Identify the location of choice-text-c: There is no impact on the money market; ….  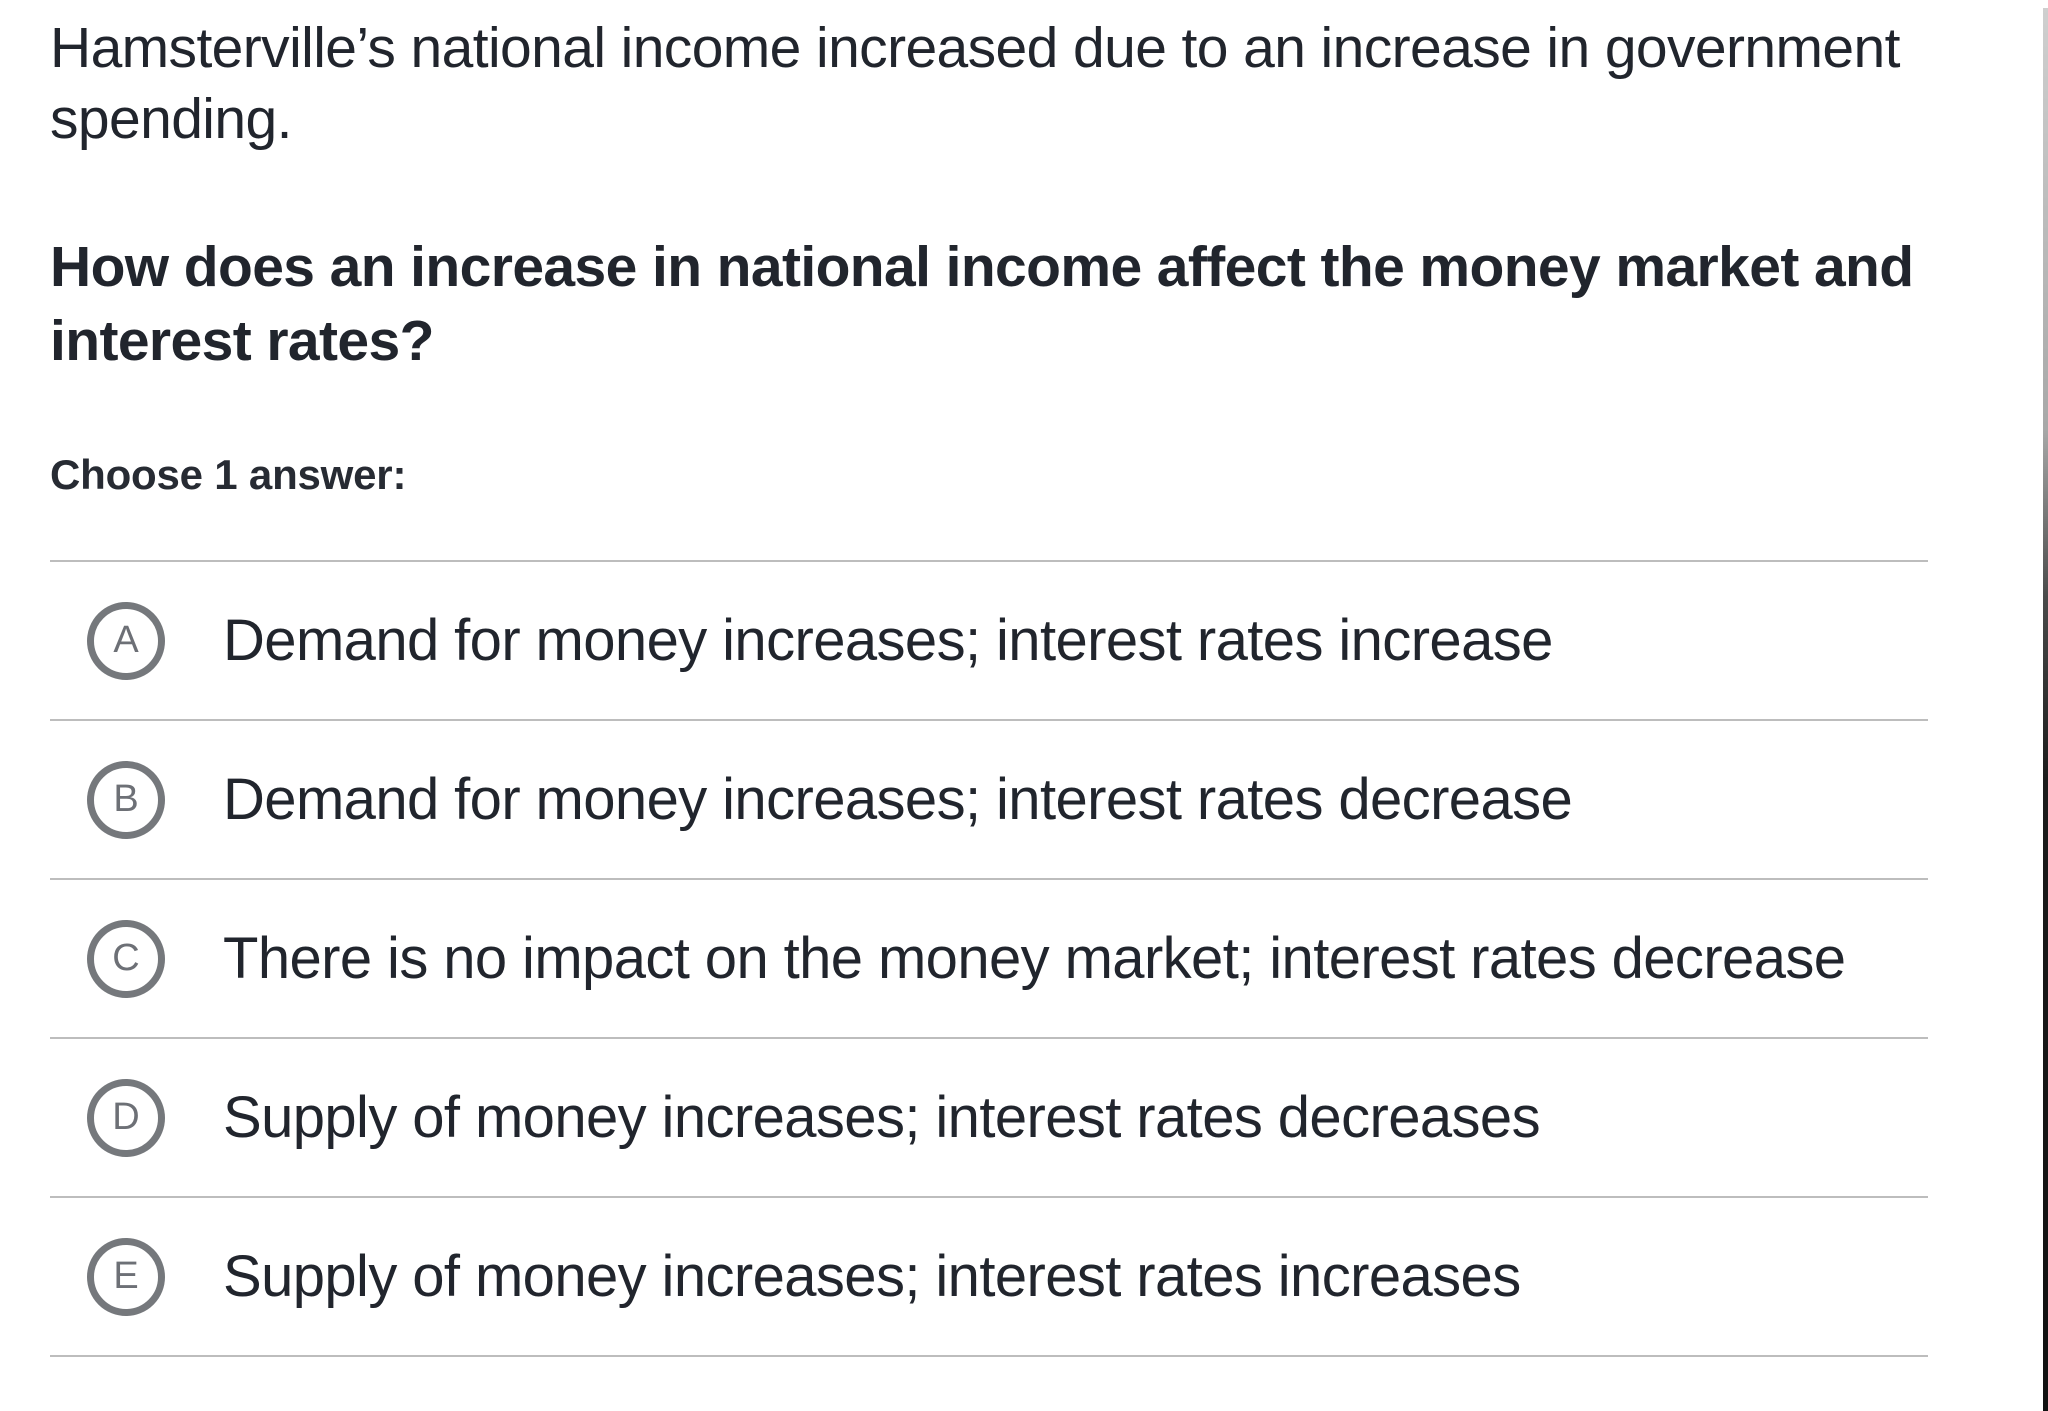
(1034, 958).